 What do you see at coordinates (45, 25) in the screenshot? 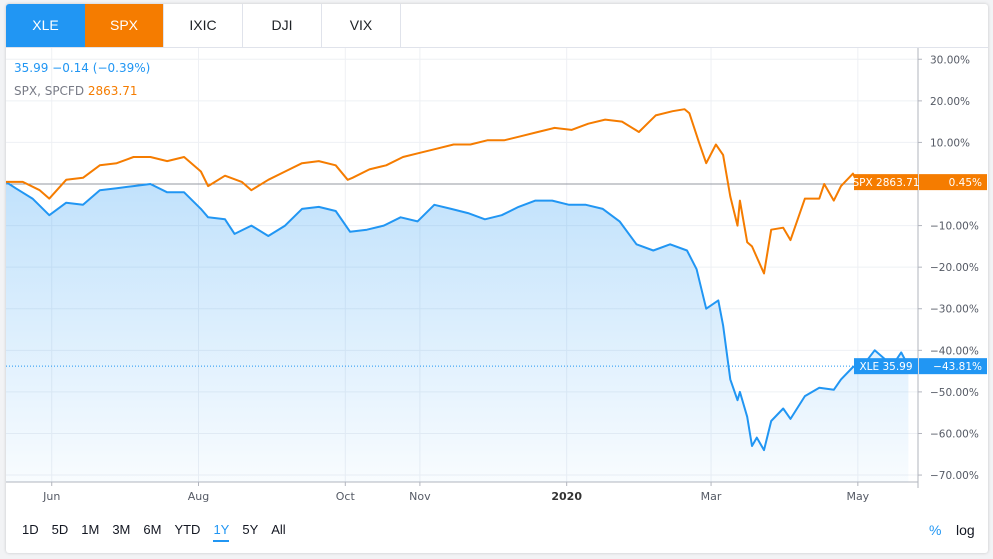
I see `tab-xle: XLE` at bounding box center [45, 25].